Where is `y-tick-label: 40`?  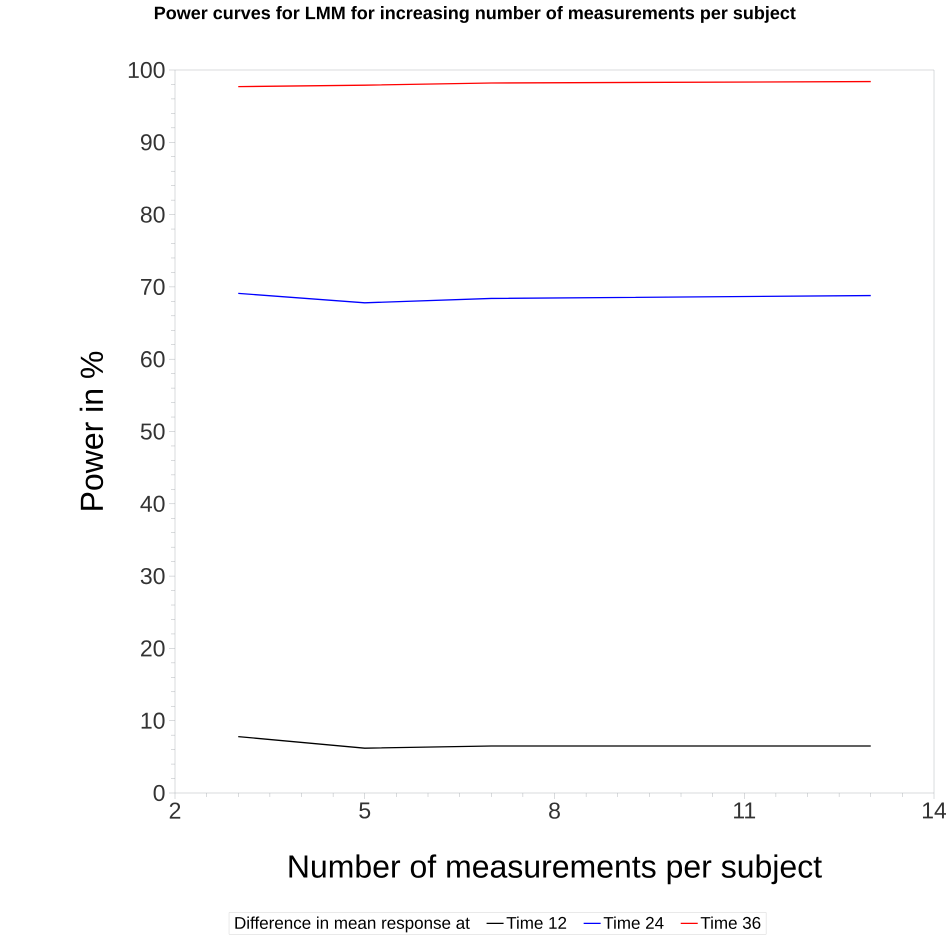
y-tick-label: 40 is located at coordinates (152, 504).